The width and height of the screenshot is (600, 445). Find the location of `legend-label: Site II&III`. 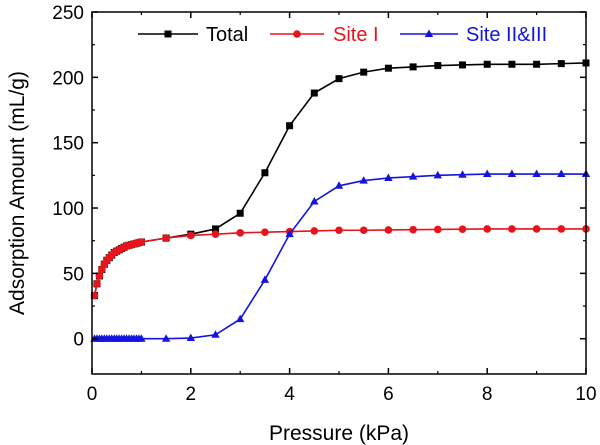

legend-label: Site II&III is located at coordinates (506, 35).